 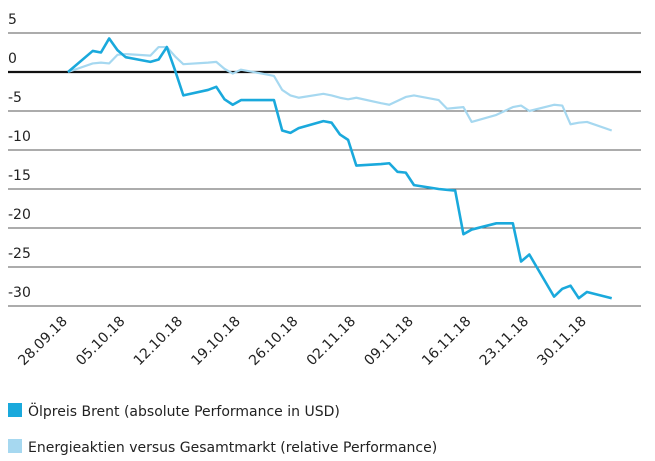 I want to click on y-tick-label: -25, so click(x=19, y=254).